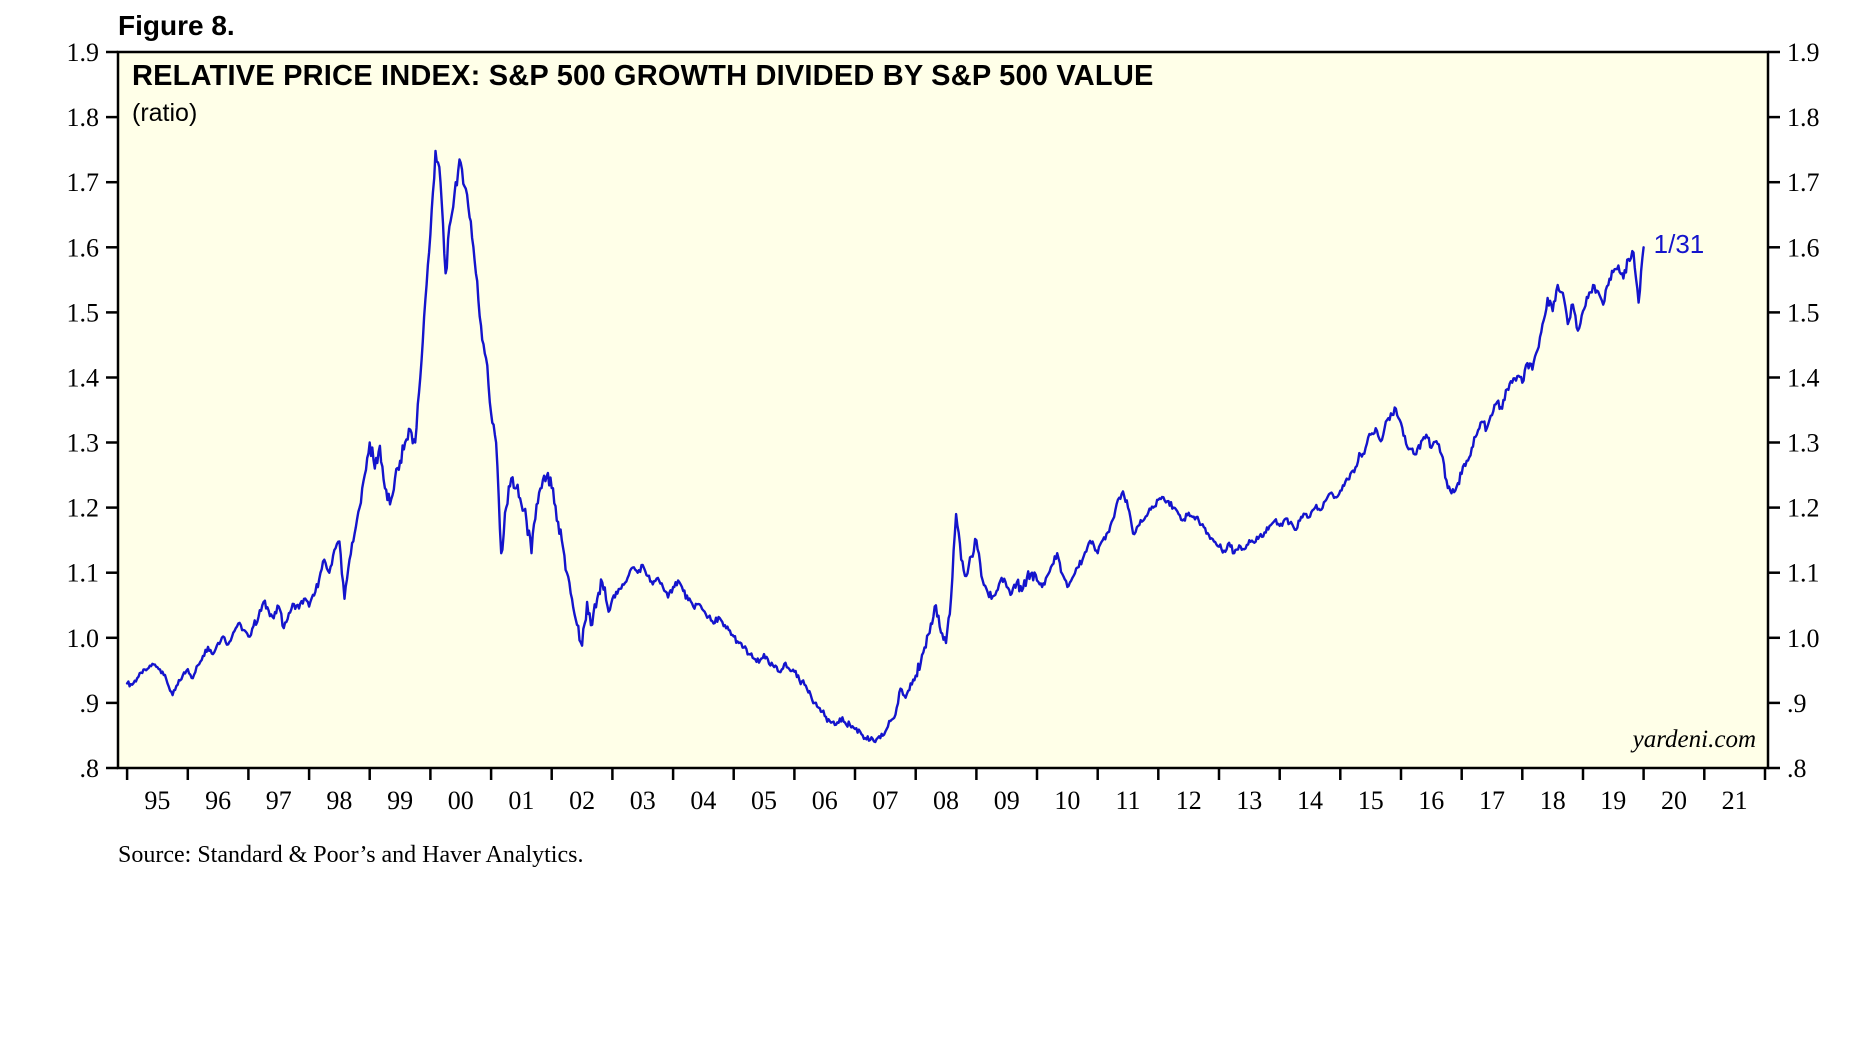 Image resolution: width=1868 pixels, height=1056 pixels. What do you see at coordinates (90, 768) in the screenshot?
I see `y-tick-label-left: .8` at bounding box center [90, 768].